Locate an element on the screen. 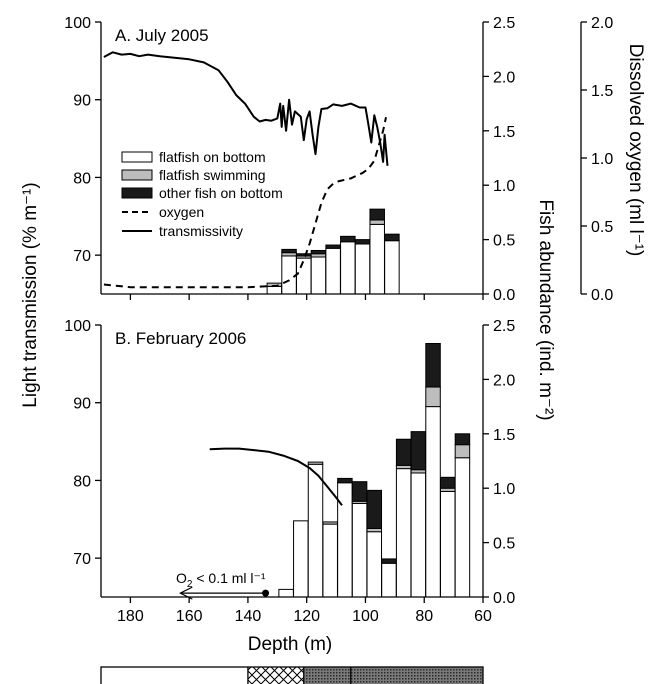 The height and width of the screenshot is (684, 666). bar-a-8-other-fish-on-bottom is located at coordinates (392, 237).